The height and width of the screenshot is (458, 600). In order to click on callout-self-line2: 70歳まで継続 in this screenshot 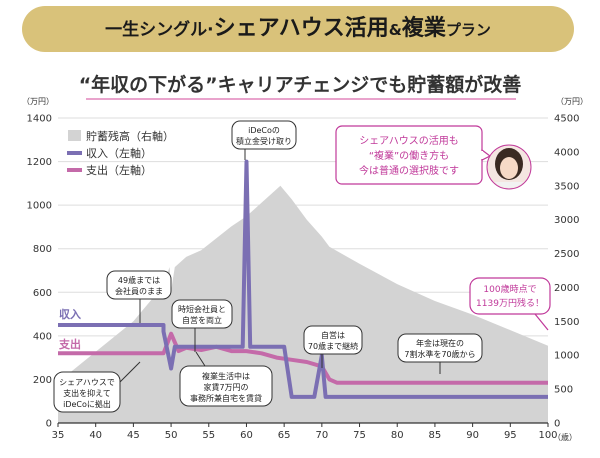, I will do `click(333, 346)`.